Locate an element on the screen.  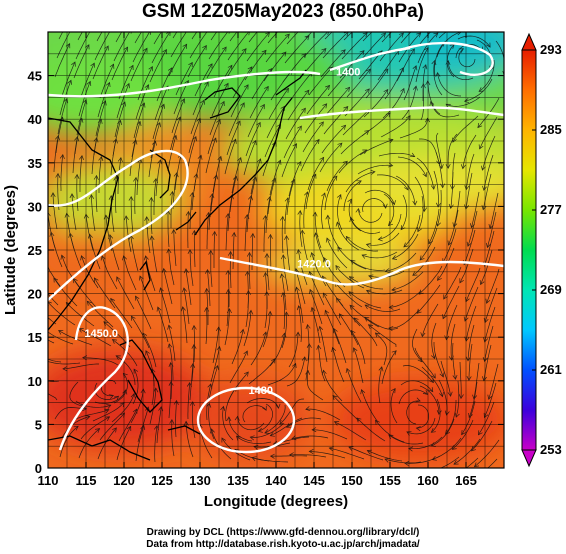
x-tick-label: 160 is located at coordinates (428, 480).